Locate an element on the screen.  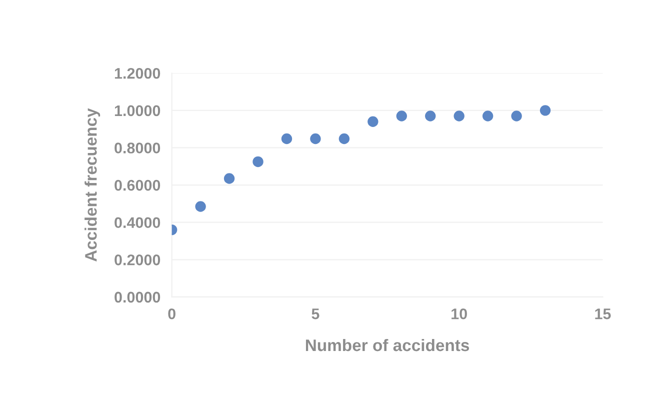
y-tick-label: 1.0000 is located at coordinates (137, 110).